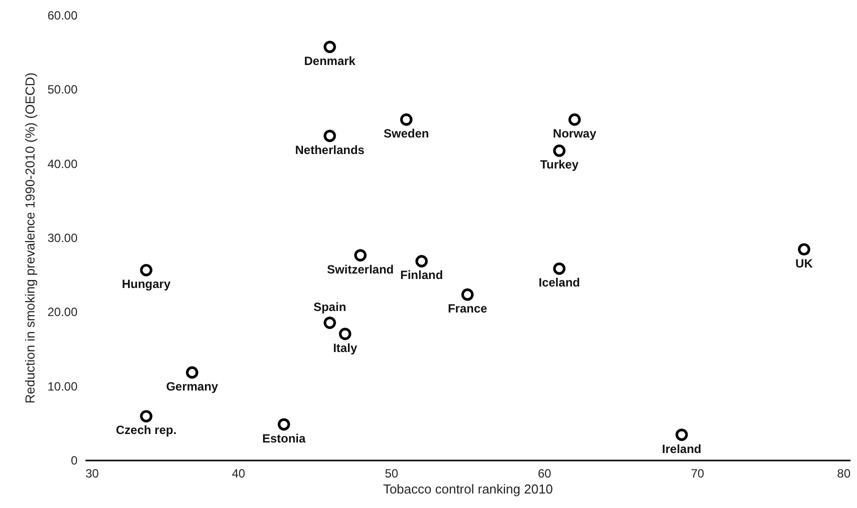 Image resolution: width=857 pixels, height=508 pixels. What do you see at coordinates (330, 149) in the screenshot?
I see `annotation: Netherlands` at bounding box center [330, 149].